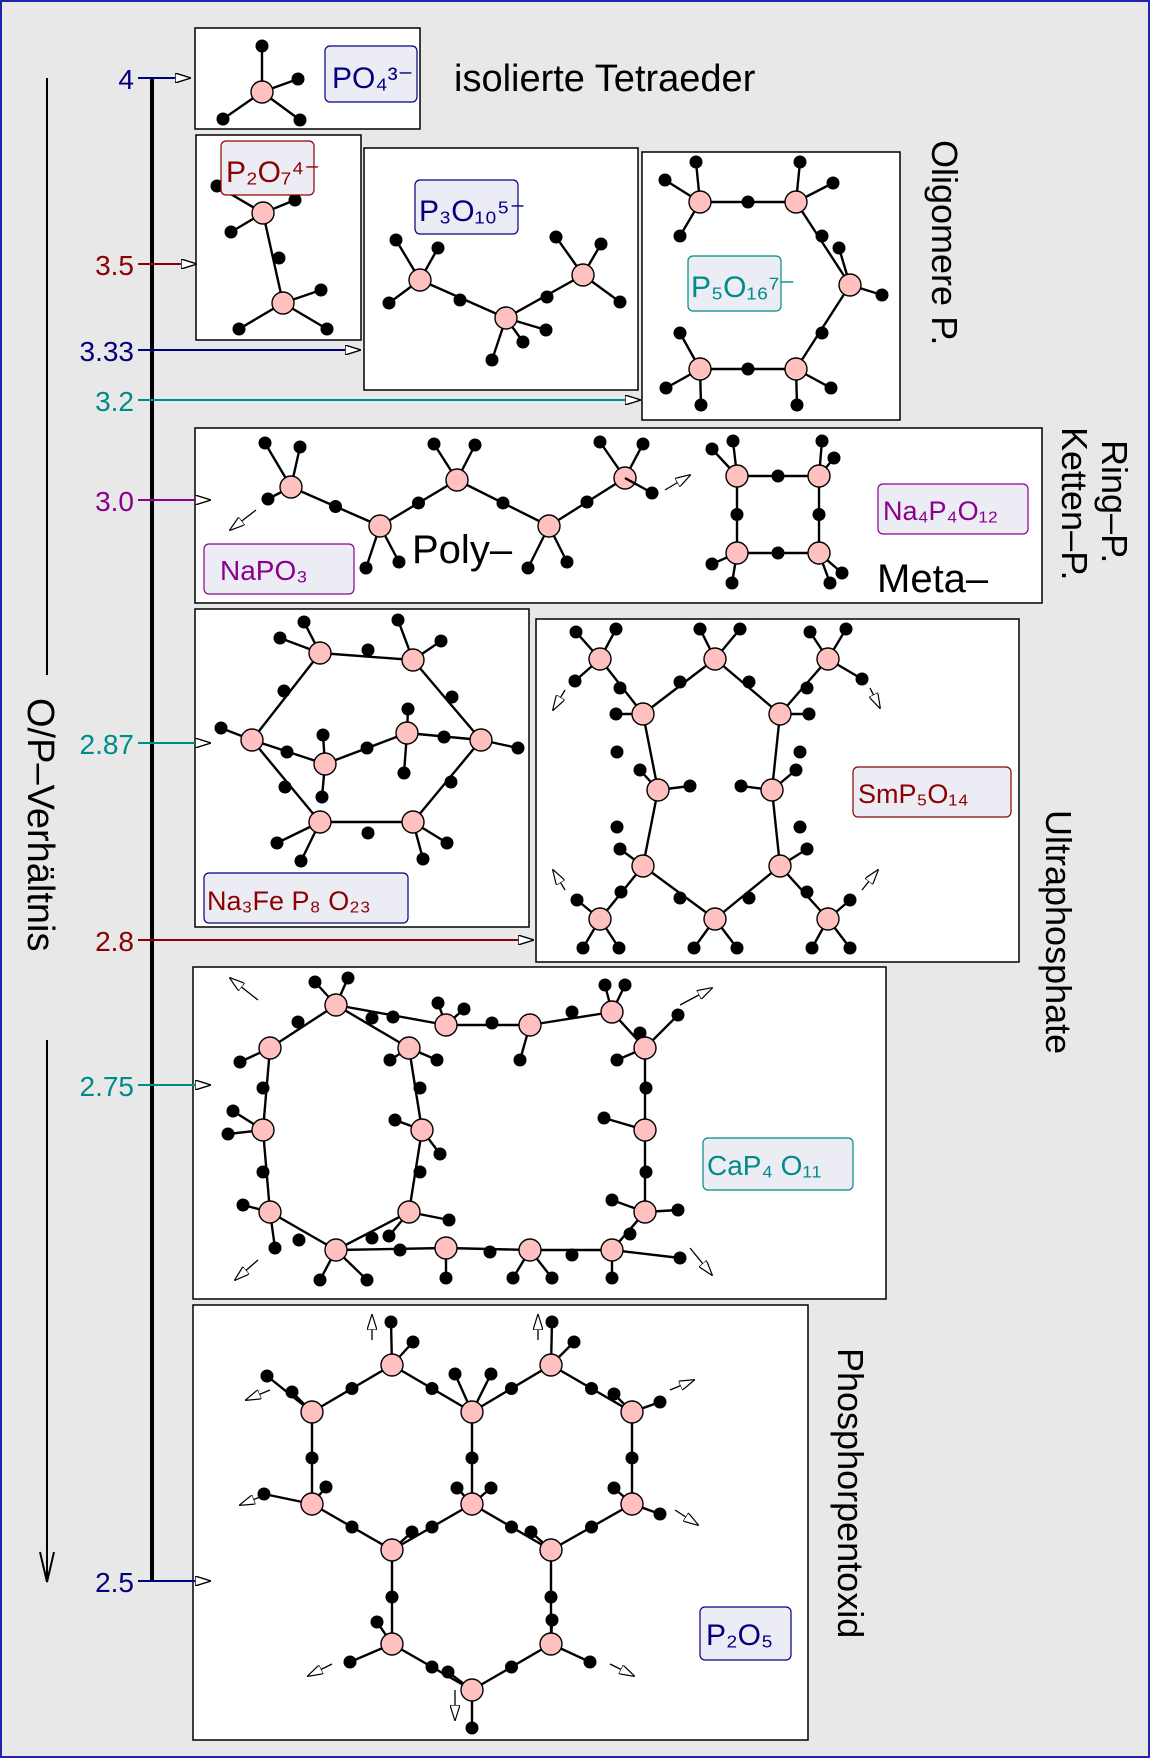 The width and height of the screenshot is (1150, 1758). I want to click on formula-p5o16: P₅O₁₆⁷⁻, so click(741, 283).